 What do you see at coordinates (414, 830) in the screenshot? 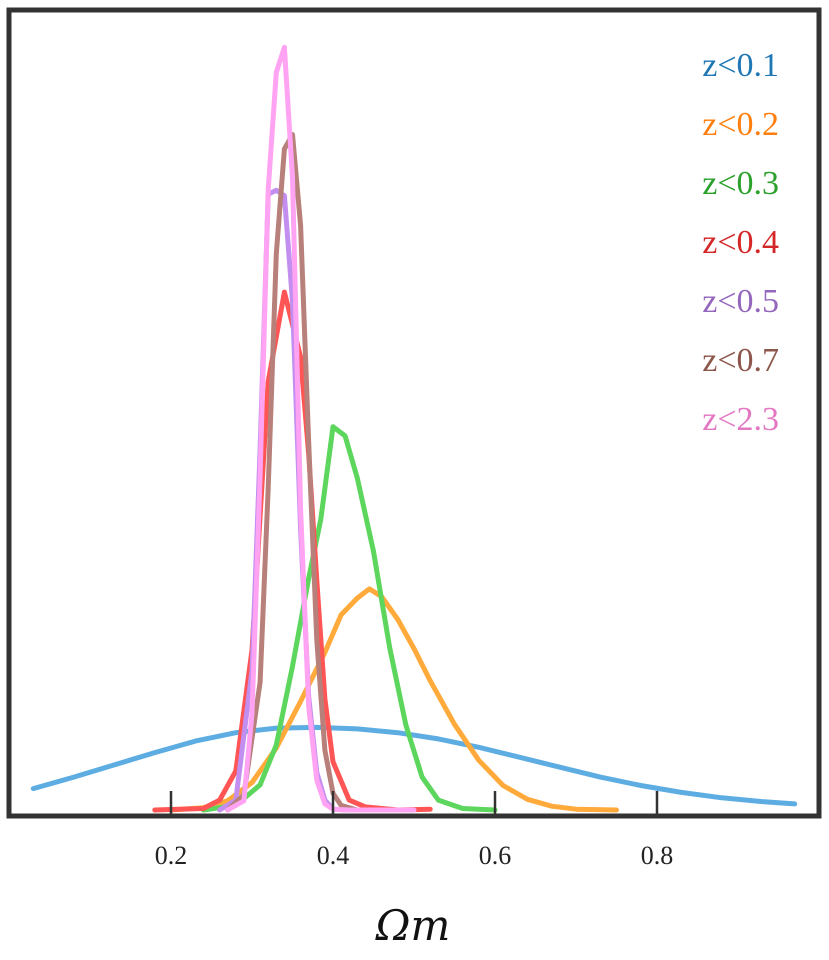
I see `x-axis-ticks: 0.2 0.4 0.6 0.8` at bounding box center [414, 830].